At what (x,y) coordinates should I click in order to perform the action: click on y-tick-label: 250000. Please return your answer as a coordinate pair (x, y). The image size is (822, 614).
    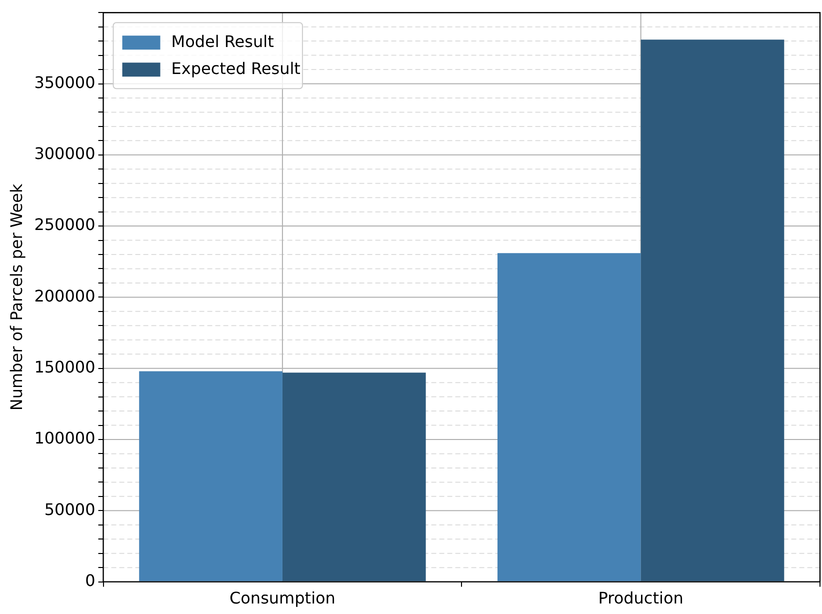
    Looking at the image, I should click on (65, 224).